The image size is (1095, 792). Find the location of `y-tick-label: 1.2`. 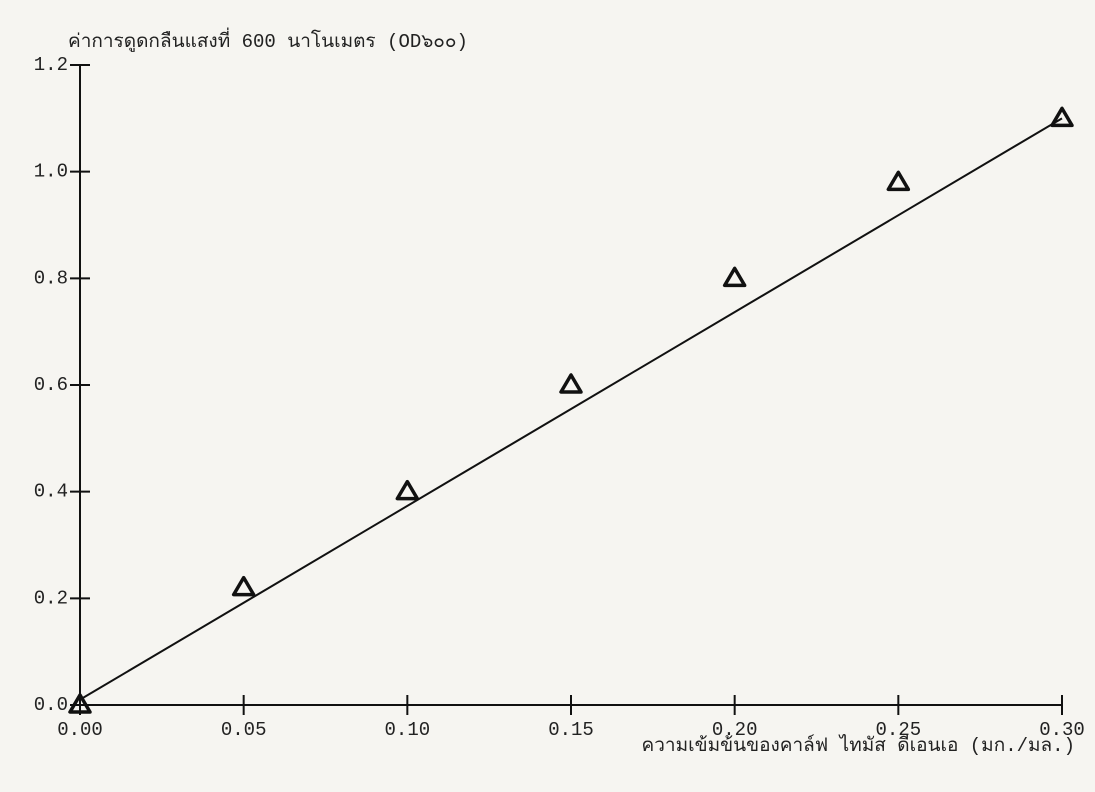

y-tick-label: 1.2 is located at coordinates (51, 65).